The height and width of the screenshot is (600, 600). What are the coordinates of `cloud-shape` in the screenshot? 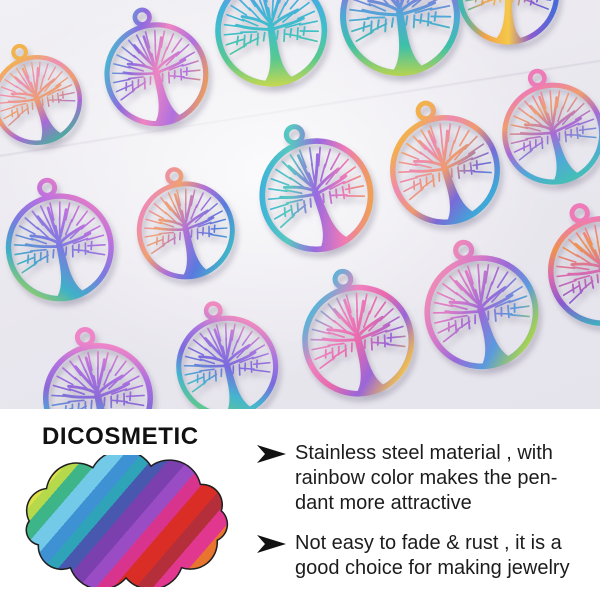 It's located at (127, 521).